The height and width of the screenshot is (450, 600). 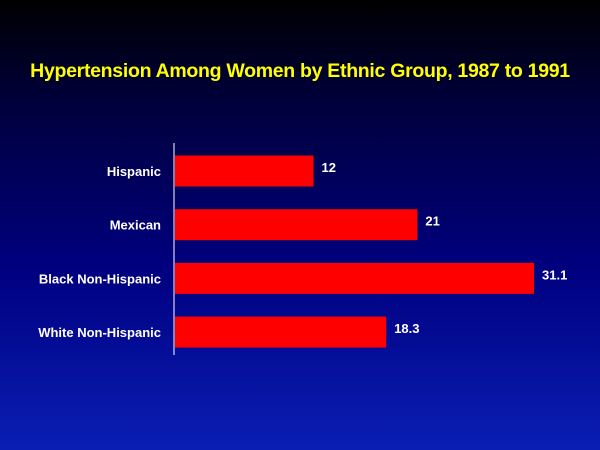 What do you see at coordinates (406, 328) in the screenshot?
I see `data-label: 18.3` at bounding box center [406, 328].